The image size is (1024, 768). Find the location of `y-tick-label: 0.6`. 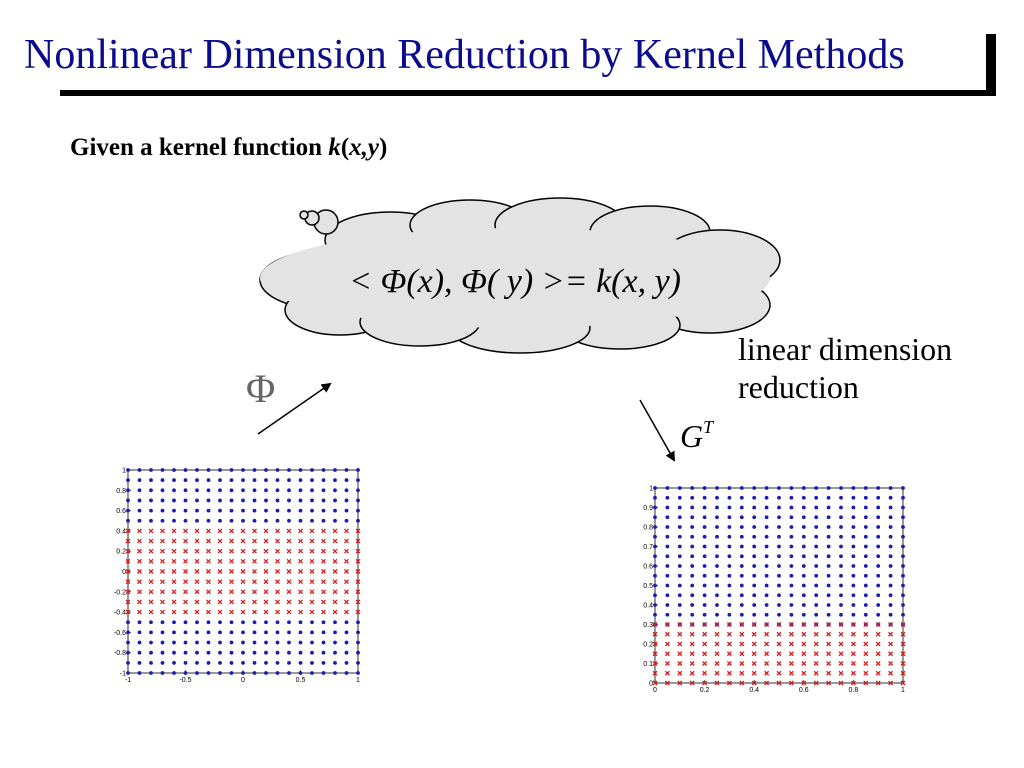

y-tick-label: 0.6 is located at coordinates (121, 511).